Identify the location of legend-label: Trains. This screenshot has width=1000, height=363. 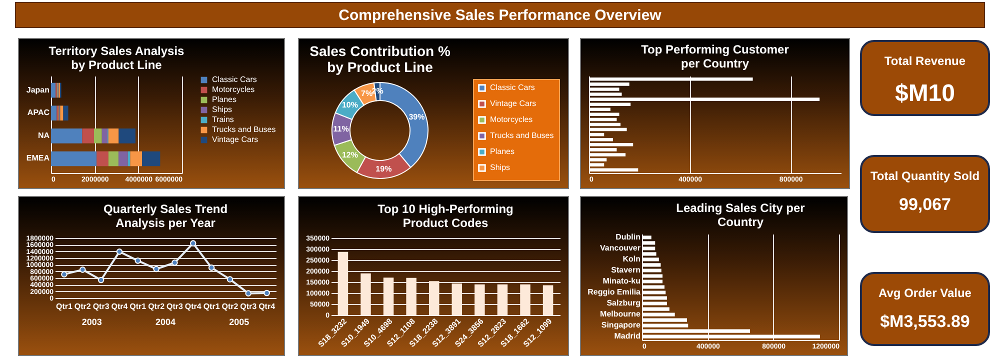
(223, 119).